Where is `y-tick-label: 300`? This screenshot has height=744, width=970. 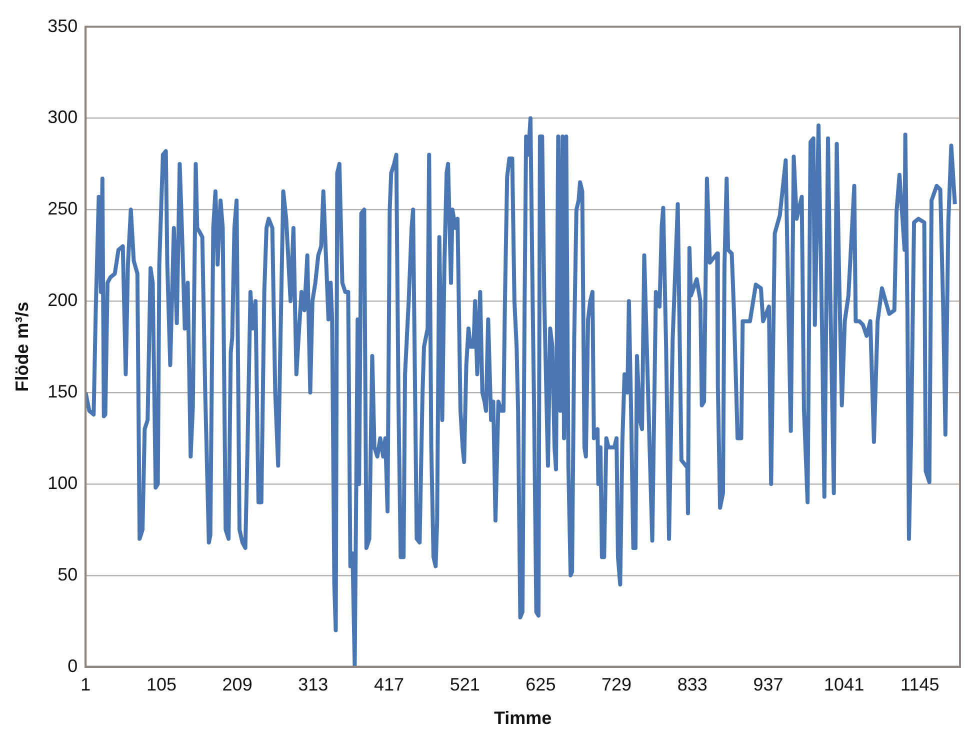
y-tick-label: 300 is located at coordinates (63, 117).